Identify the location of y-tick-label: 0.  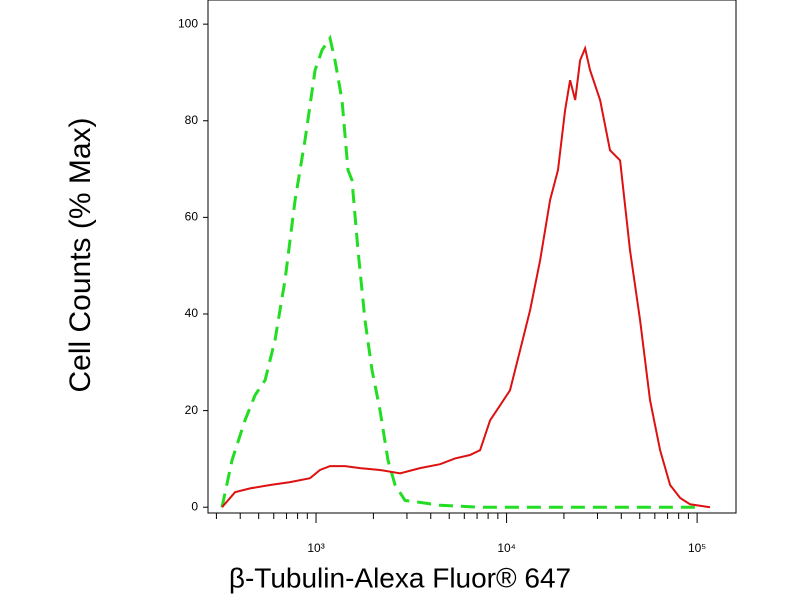
(194, 506).